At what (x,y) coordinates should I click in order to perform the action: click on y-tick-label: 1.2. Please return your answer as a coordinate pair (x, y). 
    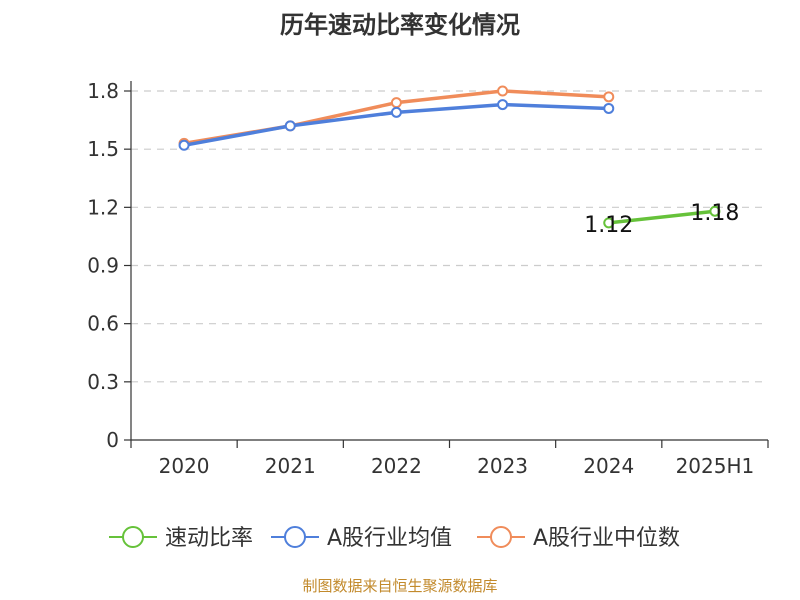
    Looking at the image, I should click on (103, 207).